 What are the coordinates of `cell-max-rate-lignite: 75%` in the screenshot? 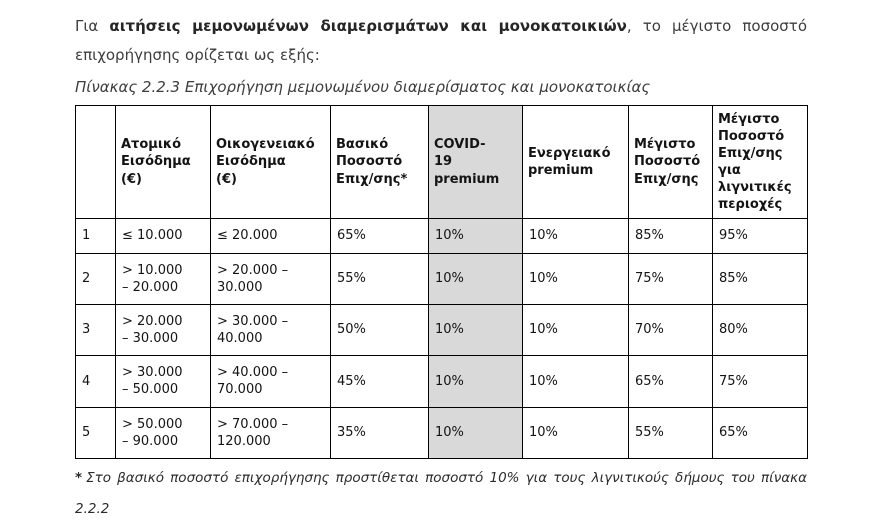 It's located at (760, 381).